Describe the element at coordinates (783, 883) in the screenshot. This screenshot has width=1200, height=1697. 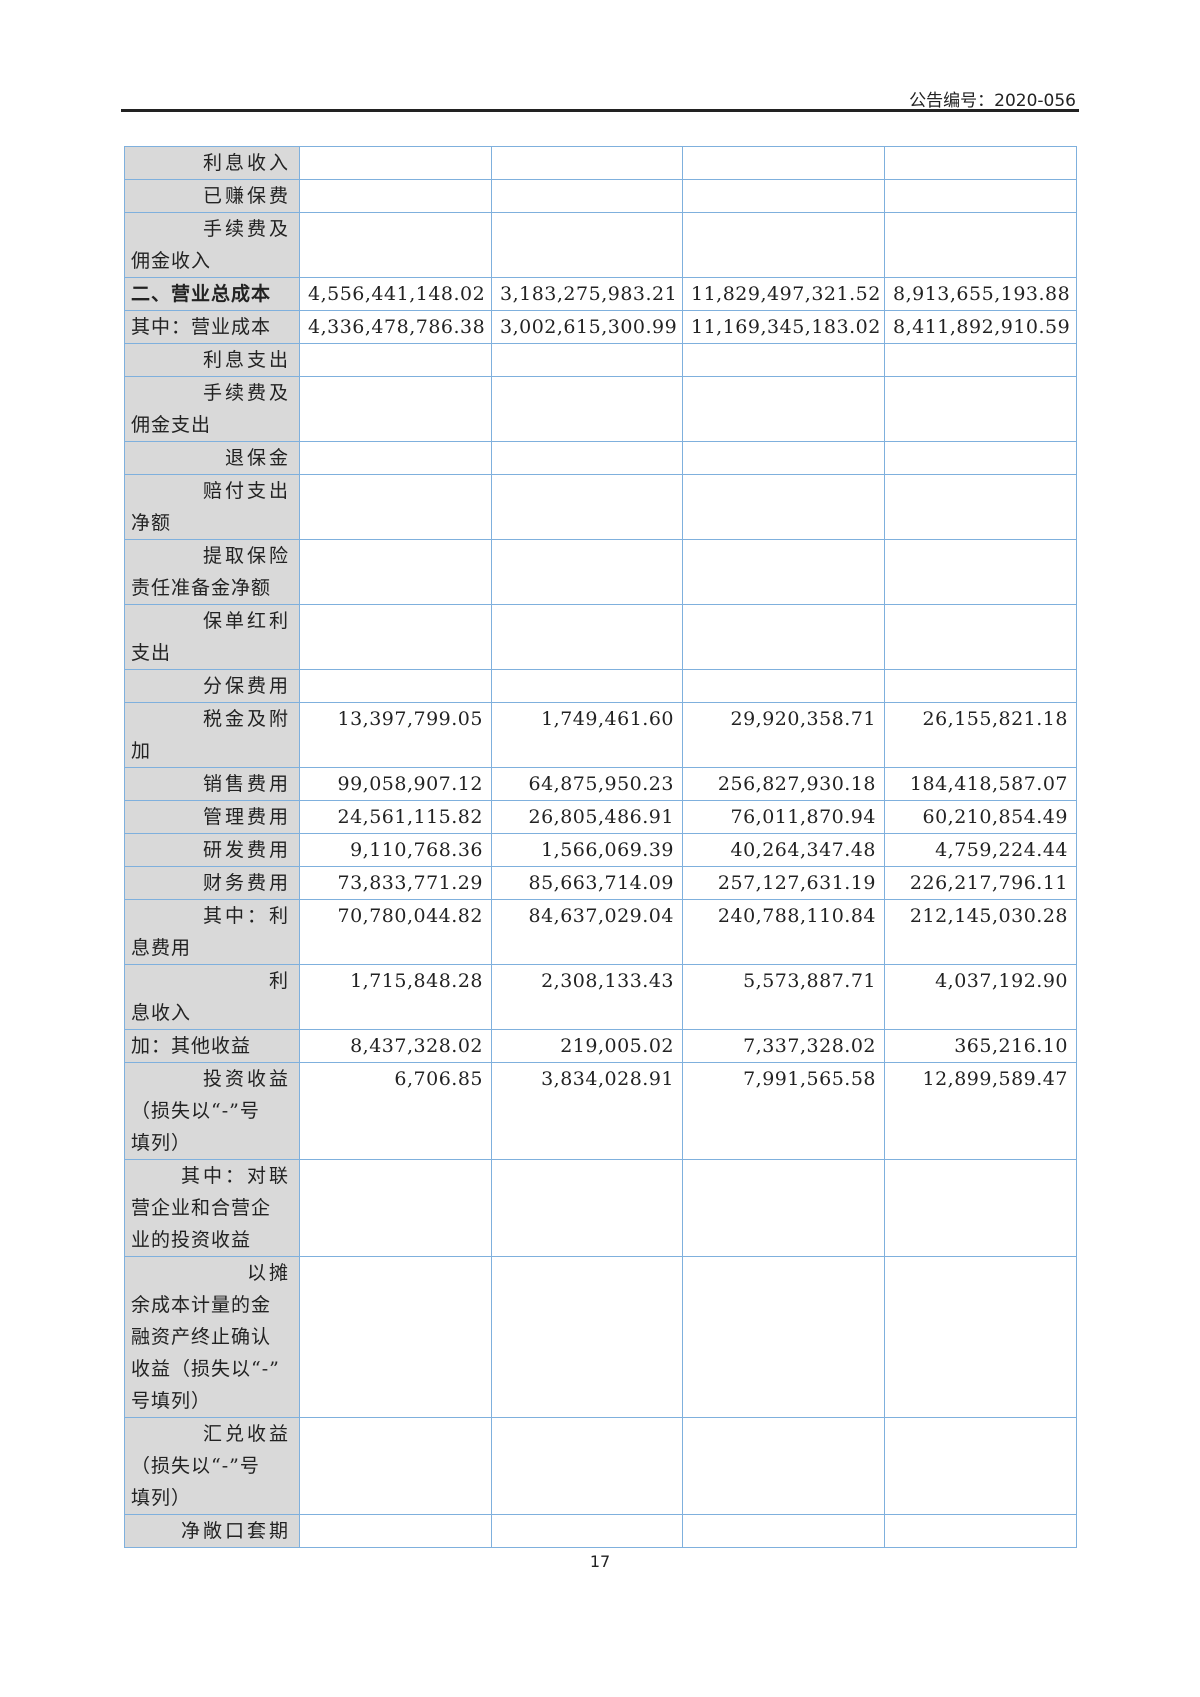
I see `value-cell: 257,127,631.19` at that location.